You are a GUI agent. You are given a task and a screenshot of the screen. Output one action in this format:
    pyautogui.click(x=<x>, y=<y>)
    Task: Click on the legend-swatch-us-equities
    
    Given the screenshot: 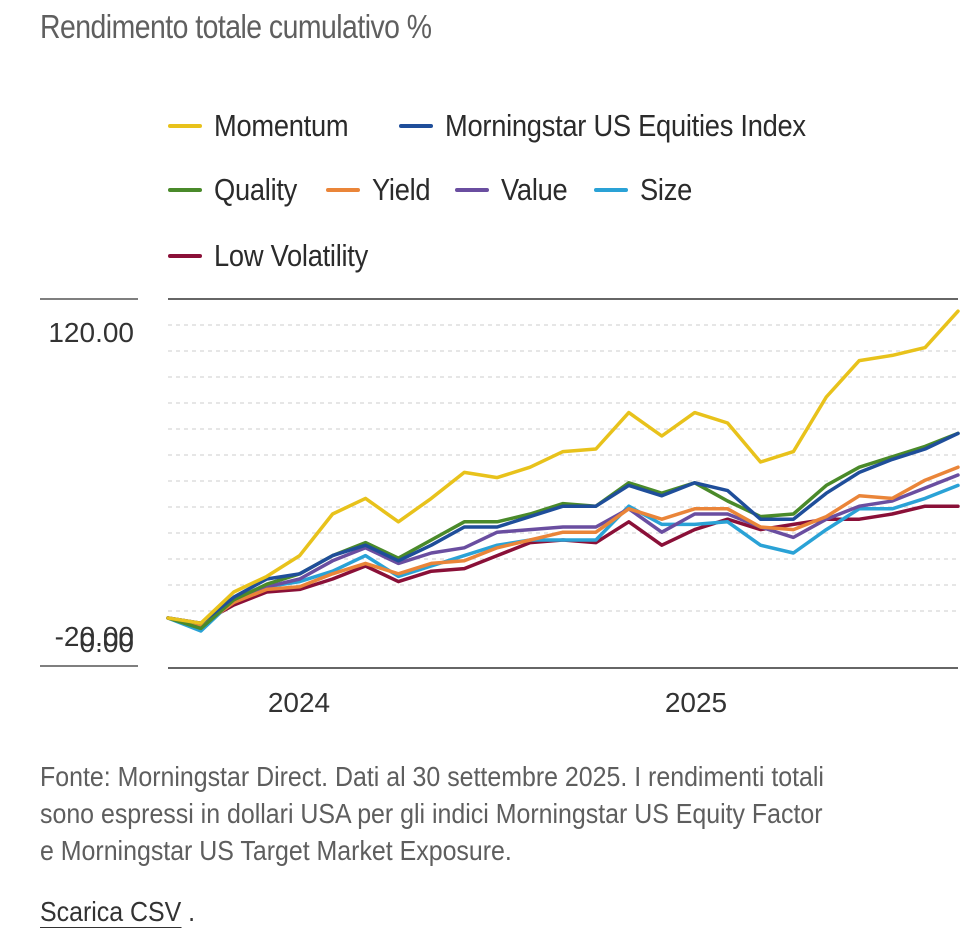 What is the action you would take?
    pyautogui.click(x=415, y=126)
    